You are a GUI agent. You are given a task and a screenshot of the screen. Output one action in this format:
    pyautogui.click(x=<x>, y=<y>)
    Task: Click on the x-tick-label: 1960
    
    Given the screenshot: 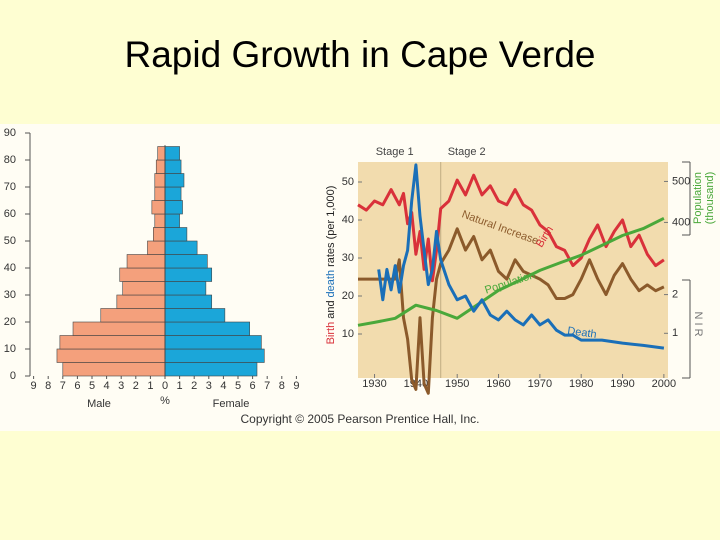 What is the action you would take?
    pyautogui.click(x=498, y=384)
    